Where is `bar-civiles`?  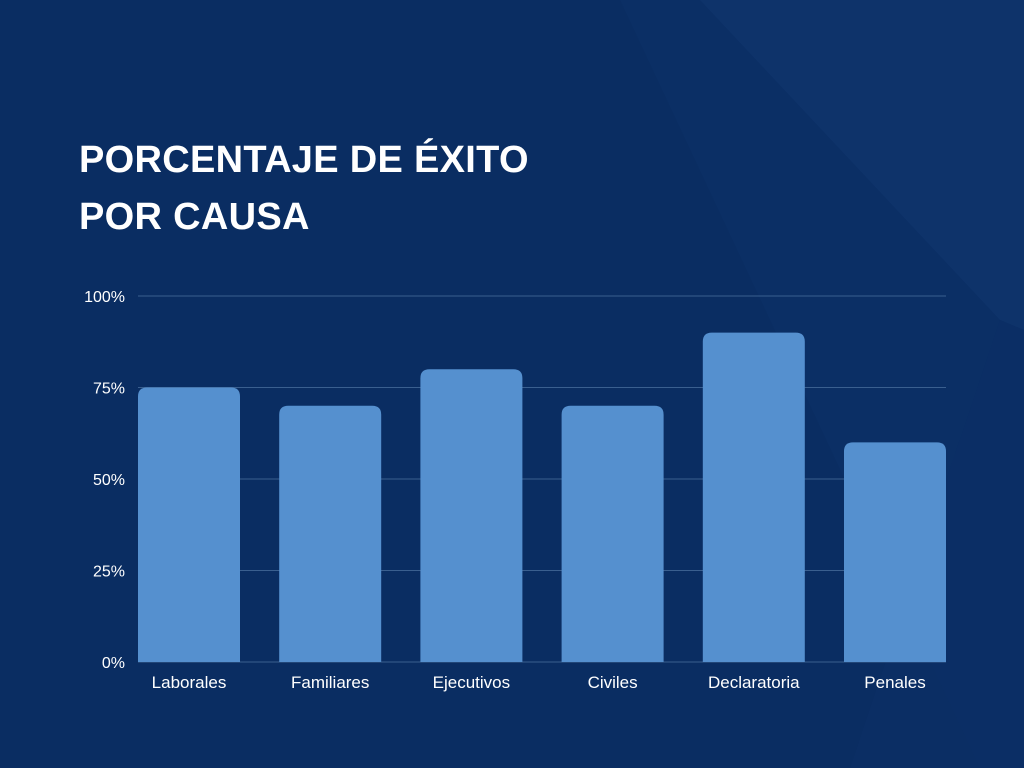 bar-civiles is located at coordinates (612, 533).